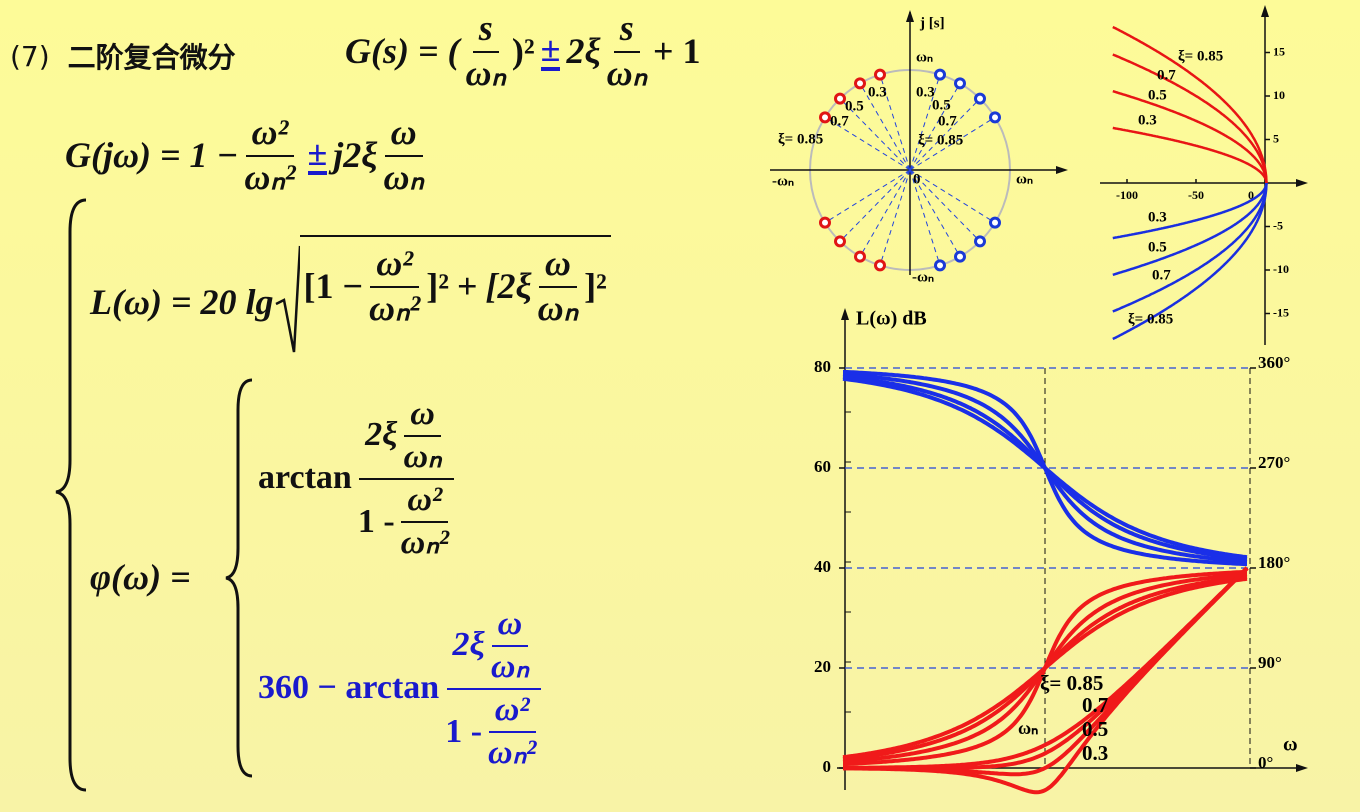 This screenshot has width=1360, height=812. What do you see at coordinates (424, 543) in the screenshot?
I see `formula-text: ωₙ²` at bounding box center [424, 543].